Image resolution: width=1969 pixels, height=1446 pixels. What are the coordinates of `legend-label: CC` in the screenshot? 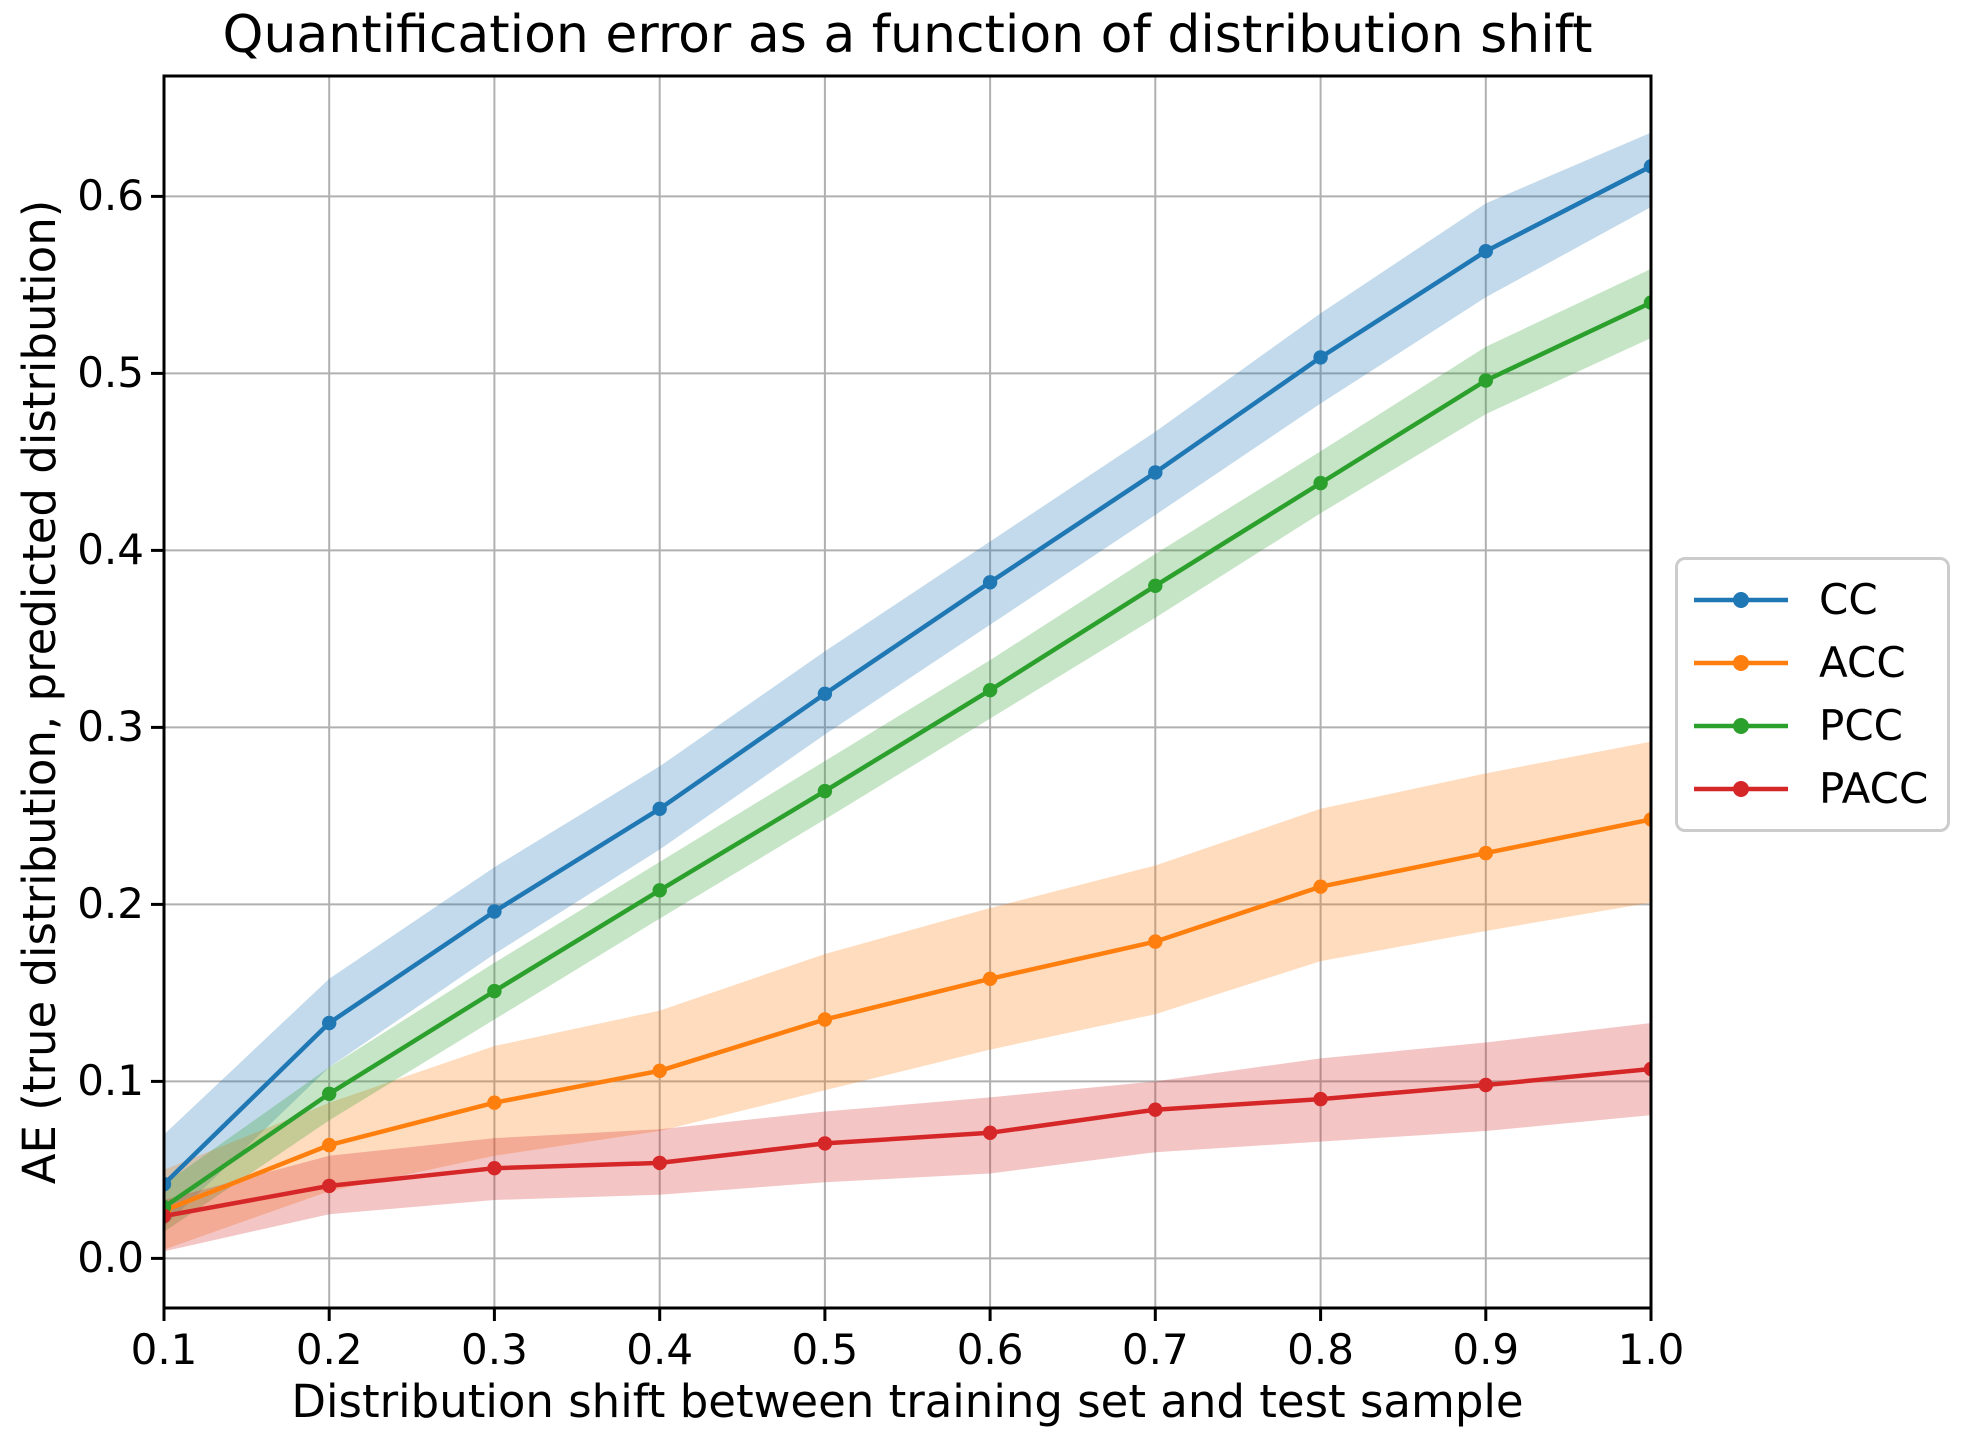 It's located at (1848, 599).